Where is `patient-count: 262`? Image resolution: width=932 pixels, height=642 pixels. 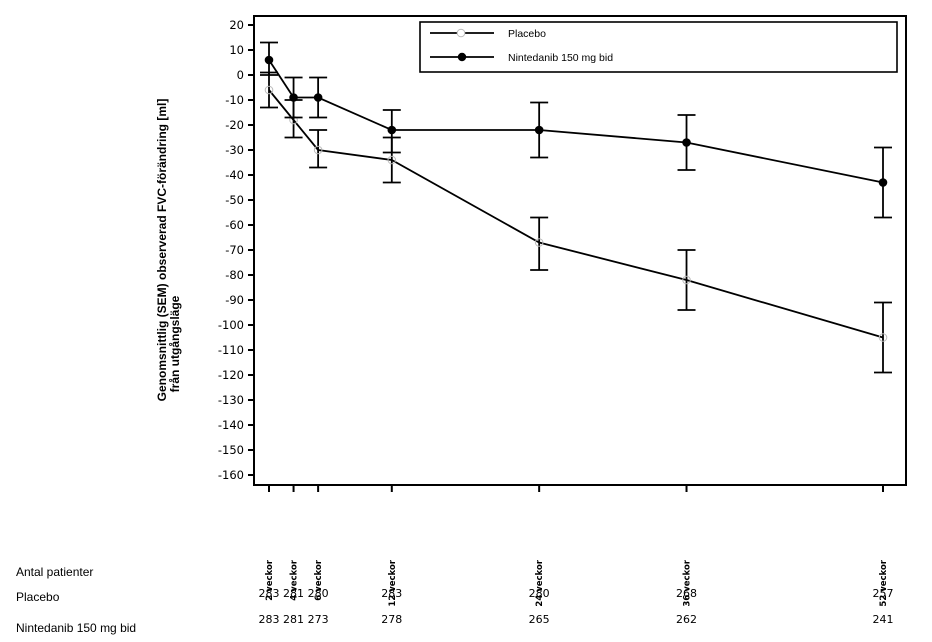
patient-count: 262 is located at coordinates (686, 619).